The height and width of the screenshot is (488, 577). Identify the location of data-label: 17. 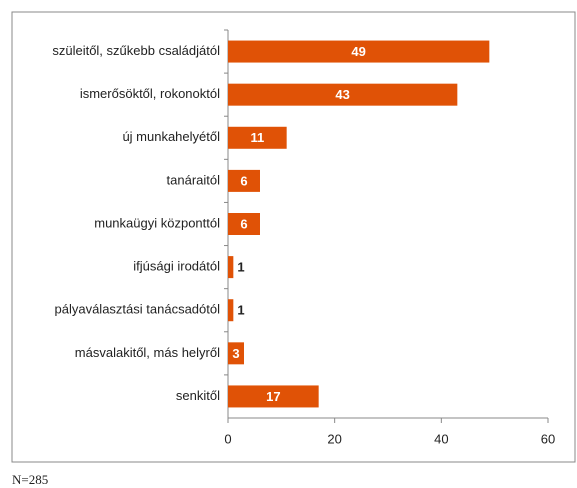
(273, 396).